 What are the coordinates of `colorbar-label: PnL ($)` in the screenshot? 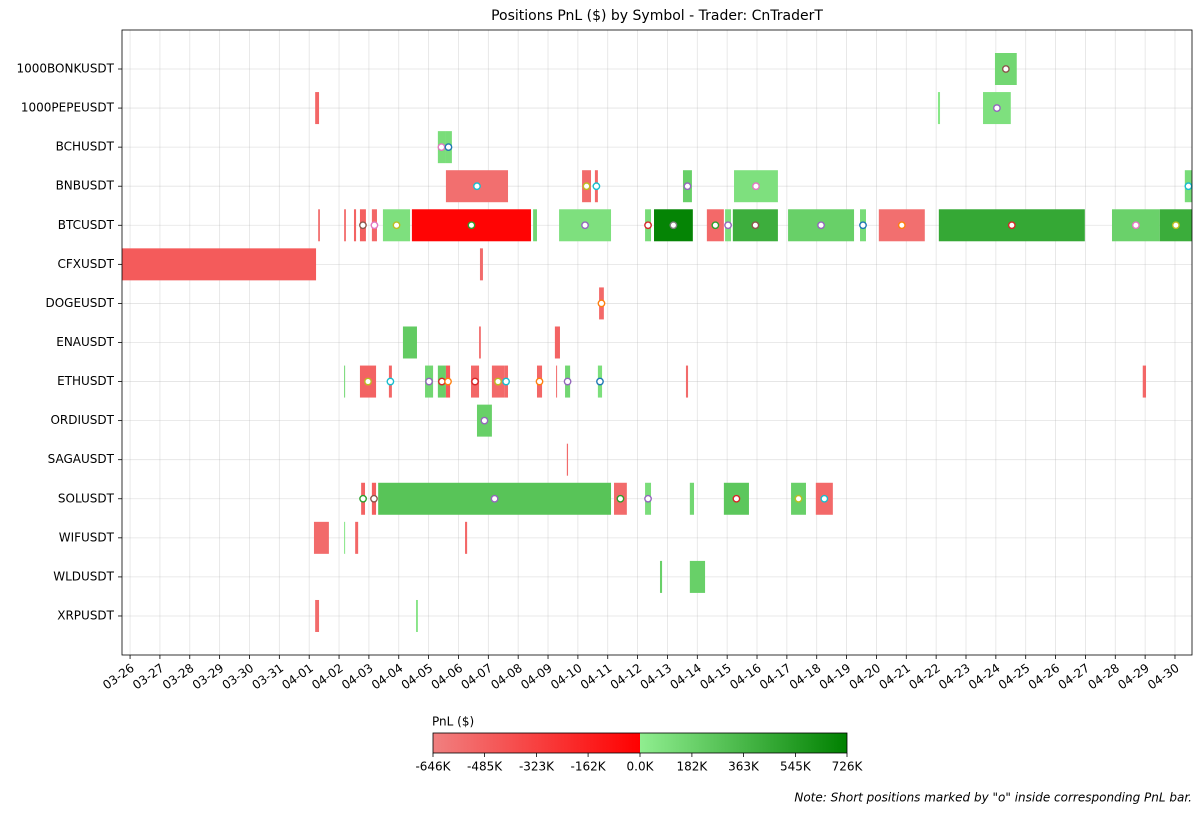 It's located at (453, 722).